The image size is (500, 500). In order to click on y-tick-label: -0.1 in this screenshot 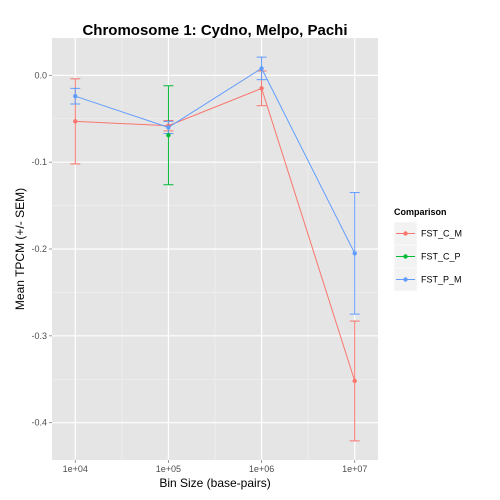, I will do `click(39, 162)`.